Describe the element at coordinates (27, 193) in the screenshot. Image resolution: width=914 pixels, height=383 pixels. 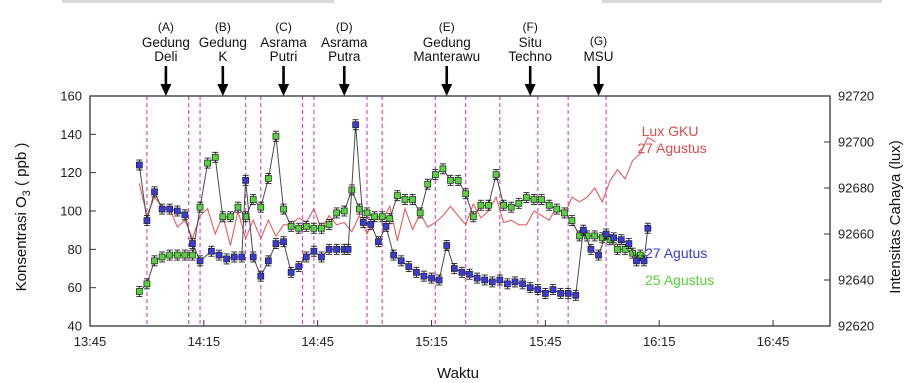
I see `y-axis-left-title-sub: 3` at that location.